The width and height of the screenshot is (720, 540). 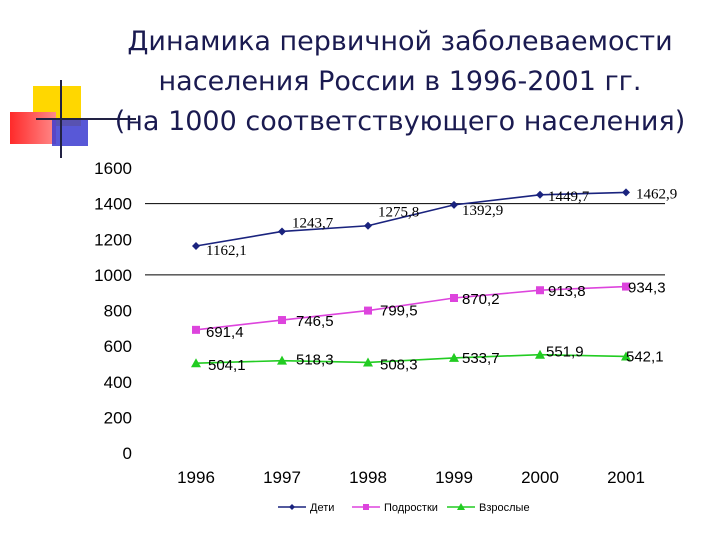 What do you see at coordinates (282, 477) in the screenshot?
I see `x-tick-label-1997: 1997` at bounding box center [282, 477].